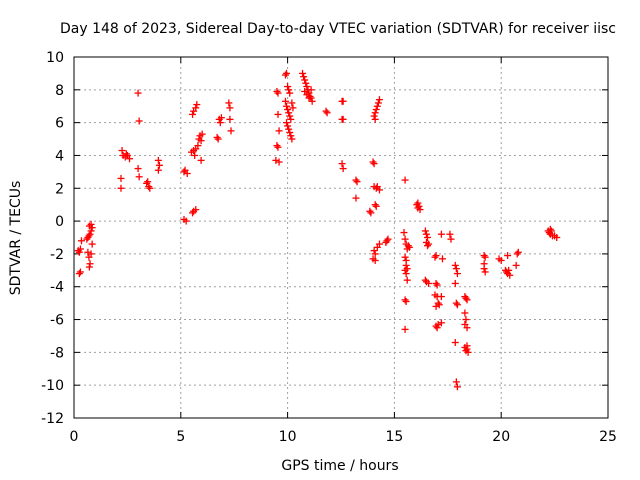 The height and width of the screenshot is (480, 640). Describe the element at coordinates (74, 437) in the screenshot. I see `x-tick-label: 0` at that location.